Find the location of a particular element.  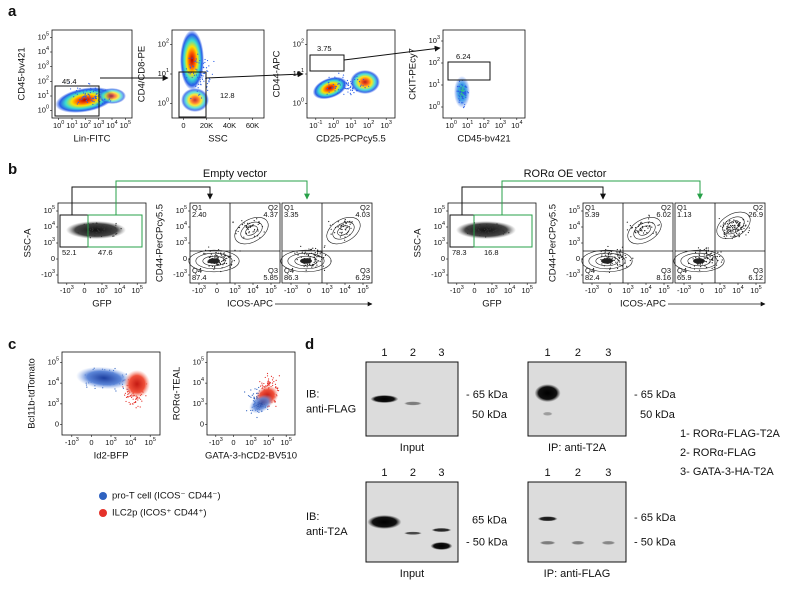

quadrant-percentage: 6.02 is located at coordinates (663, 214).